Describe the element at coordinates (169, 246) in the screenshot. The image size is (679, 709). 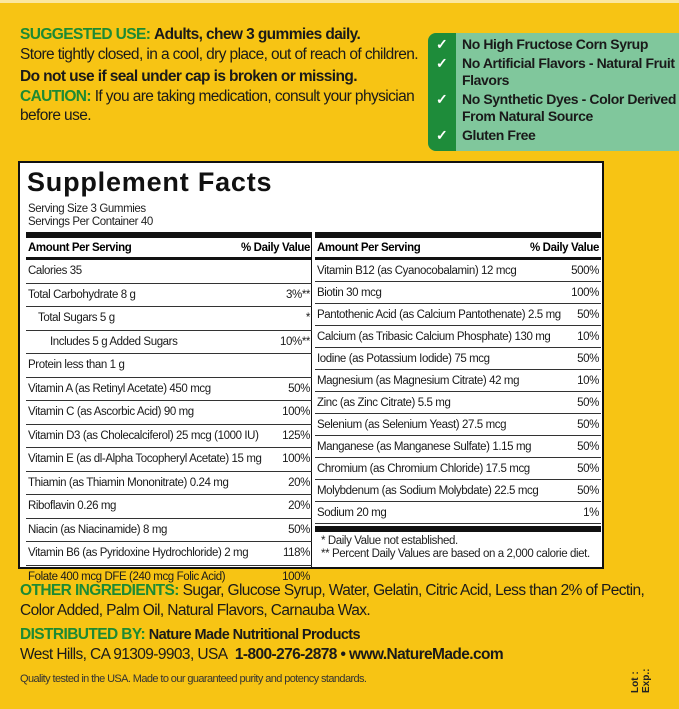
I see `facts-header: Amount Per Serving % Daily Value` at that location.